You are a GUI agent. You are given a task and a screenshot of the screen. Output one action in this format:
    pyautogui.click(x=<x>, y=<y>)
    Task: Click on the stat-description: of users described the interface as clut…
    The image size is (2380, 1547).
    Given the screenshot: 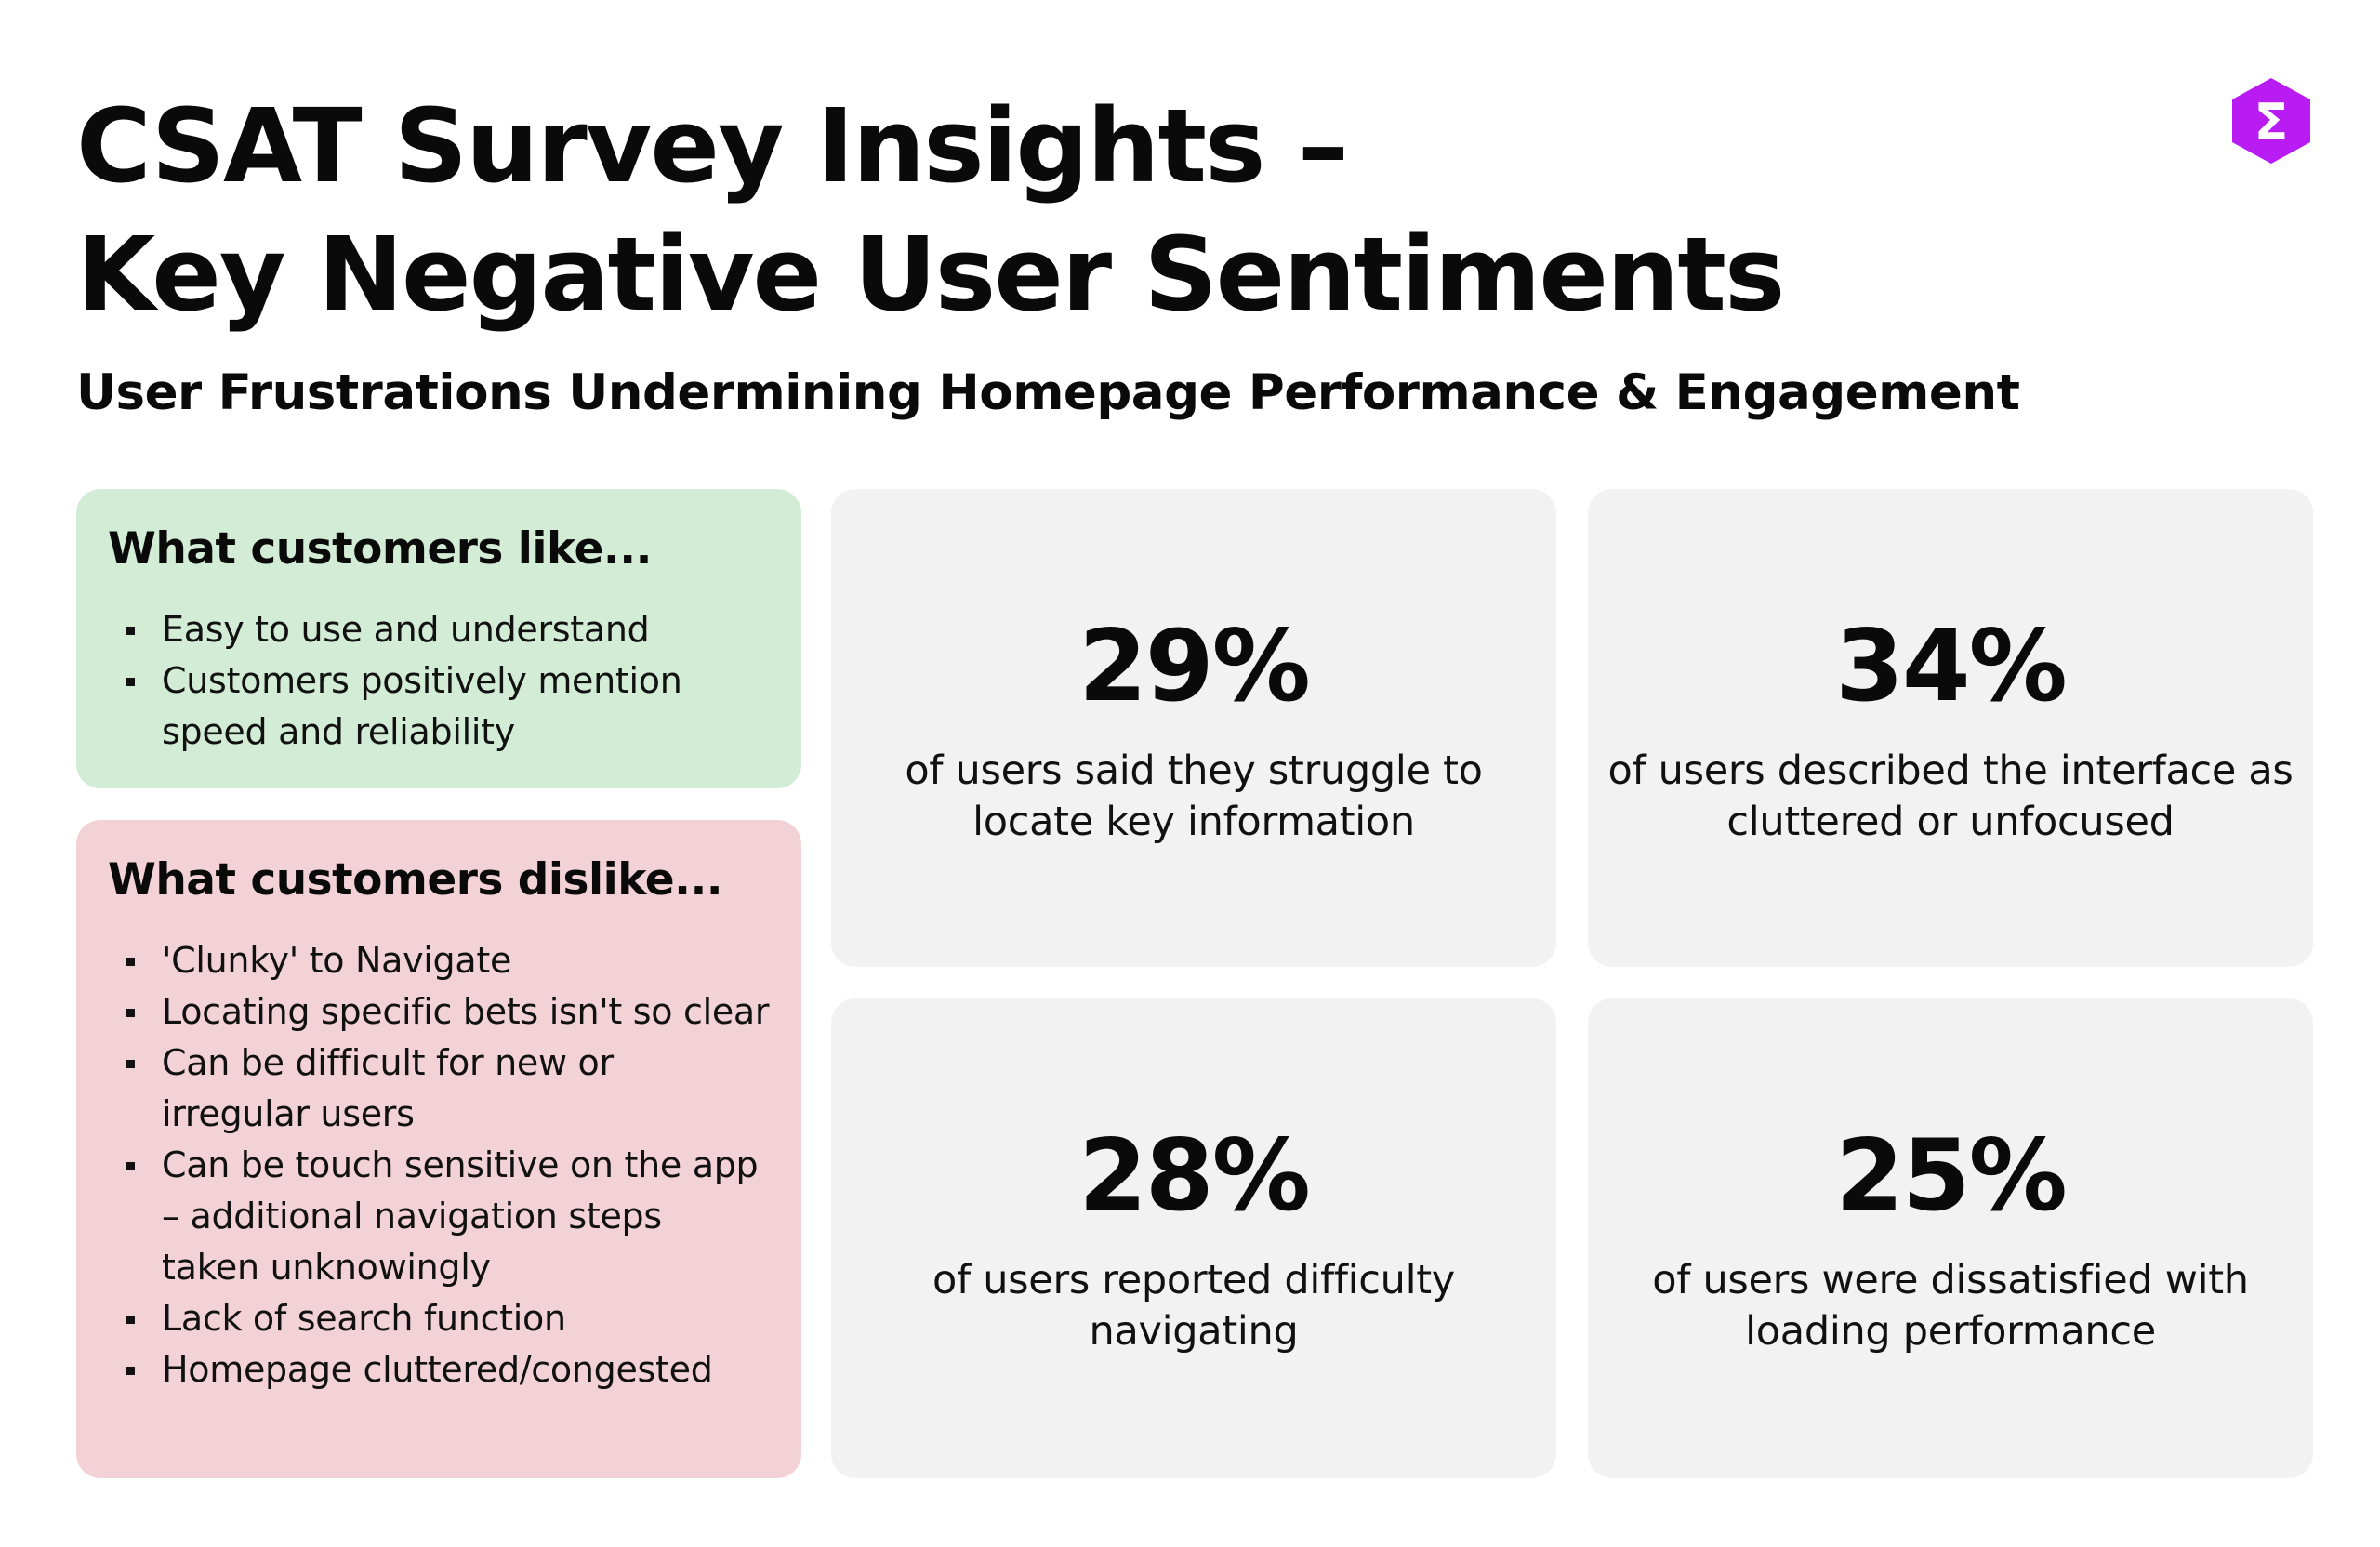 What is the action you would take?
    pyautogui.click(x=1950, y=796)
    